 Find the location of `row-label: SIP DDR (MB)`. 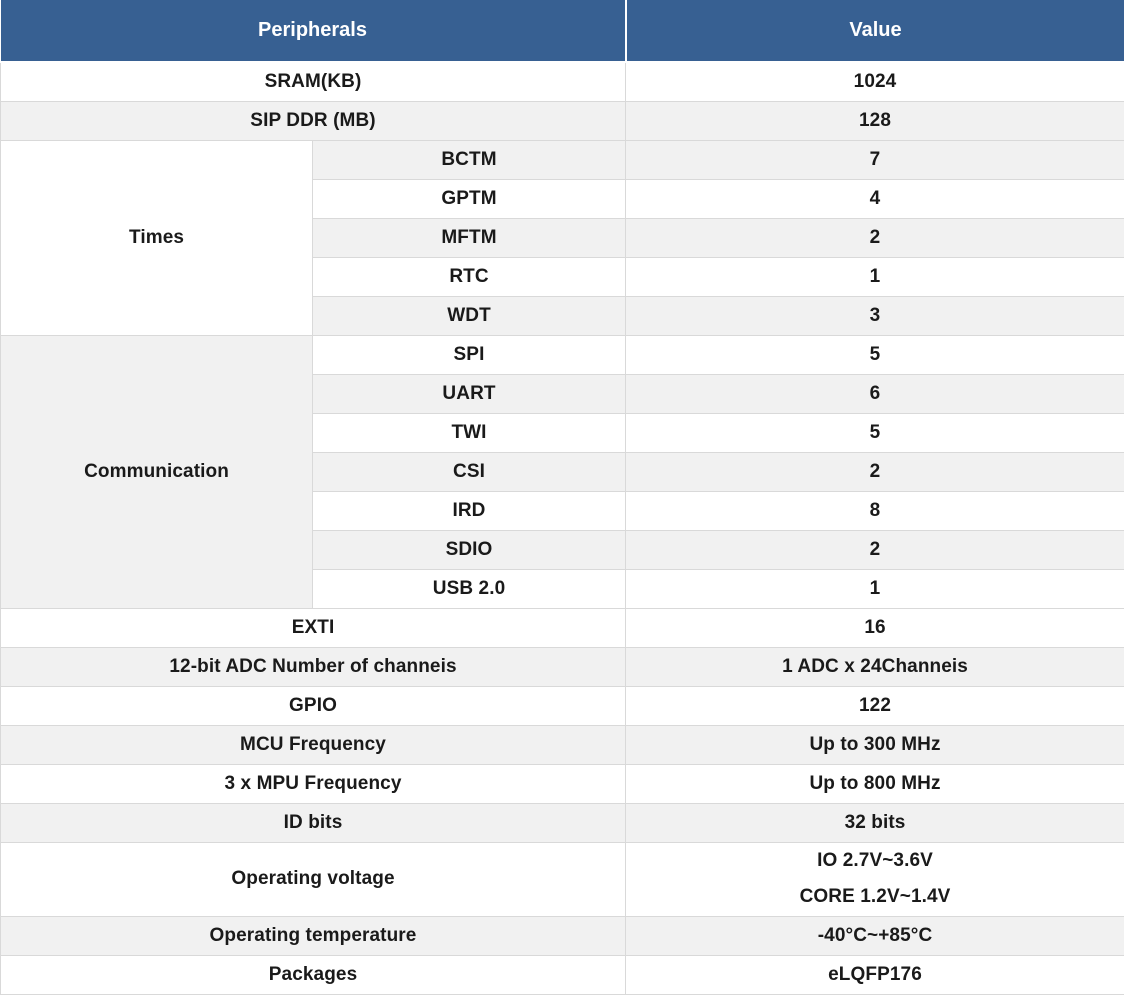

row-label: SIP DDR (MB) is located at coordinates (313, 120).